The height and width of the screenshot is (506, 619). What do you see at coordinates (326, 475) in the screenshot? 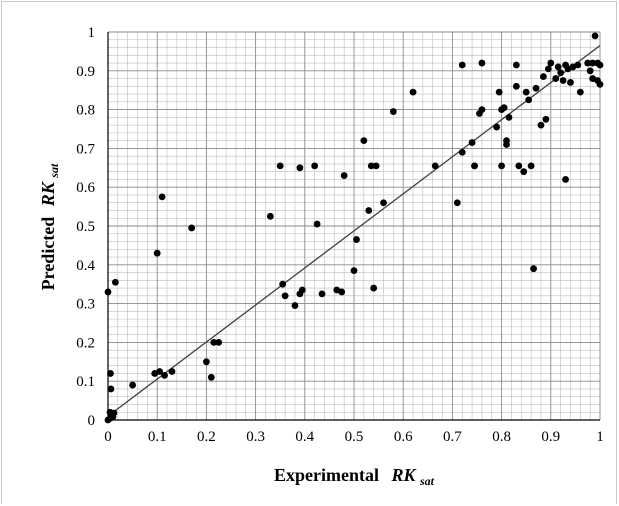
I see `x-axis-title-prefix: Experimental` at bounding box center [326, 475].